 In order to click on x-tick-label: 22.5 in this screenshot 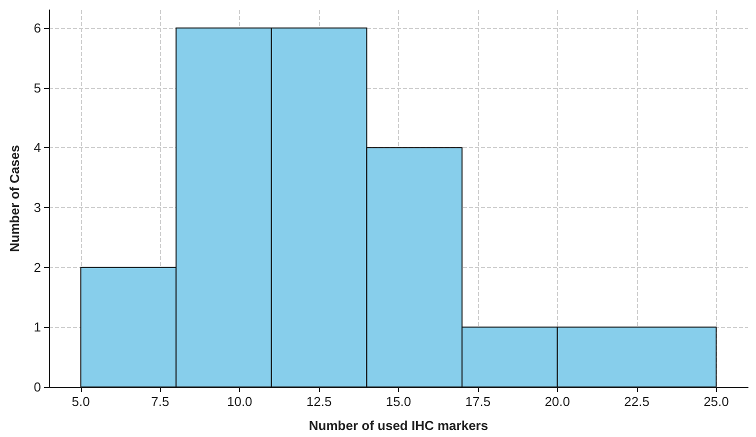, I will do `click(637, 401)`.